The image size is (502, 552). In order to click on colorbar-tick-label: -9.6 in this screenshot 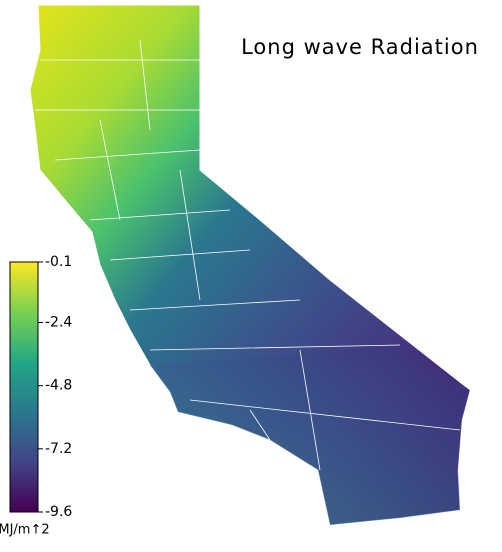, I will do `click(58, 512)`.